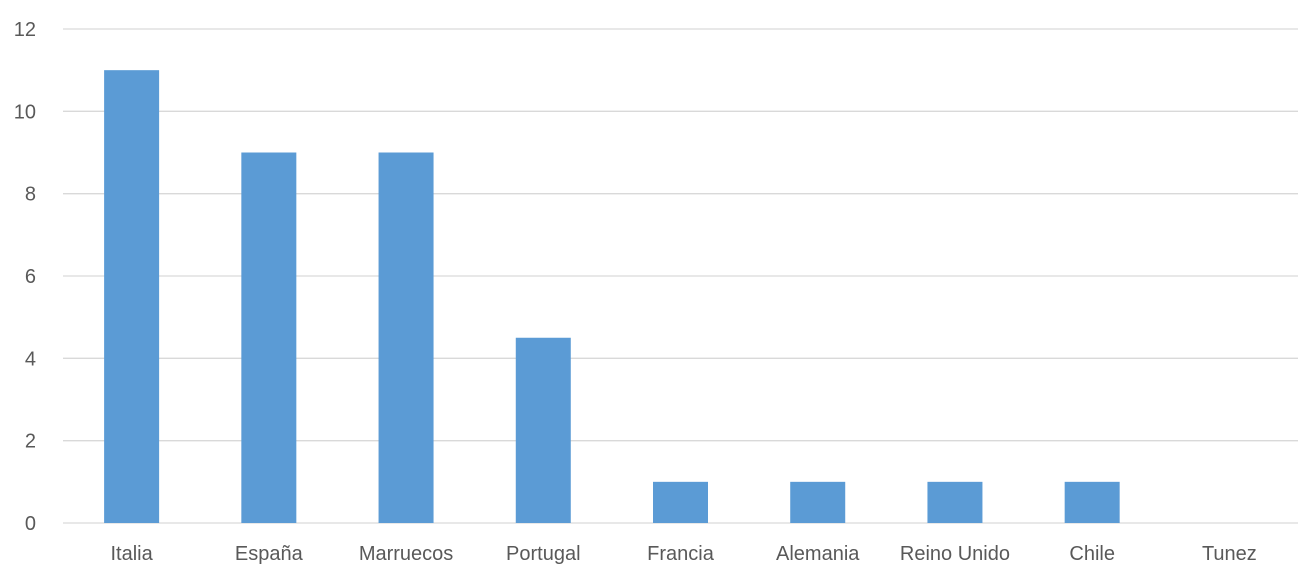 The height and width of the screenshot is (572, 1298). I want to click on x-tick-label: Chile, so click(1092, 554).